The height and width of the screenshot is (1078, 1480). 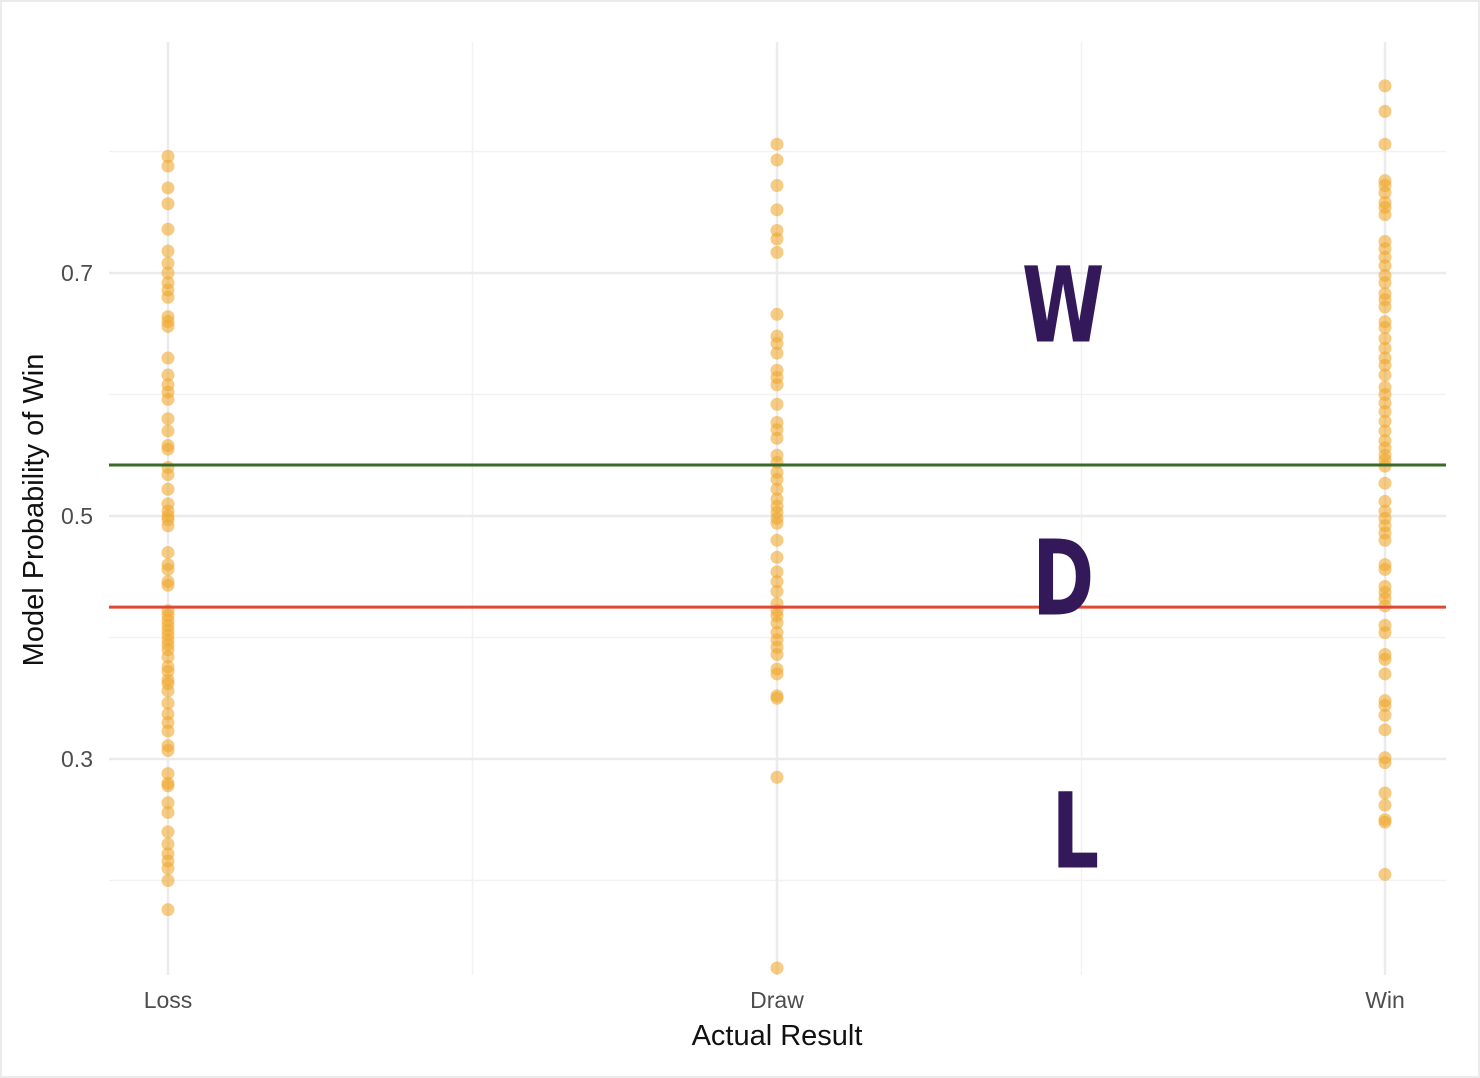 I want to click on y-tick-label: 0.3, so click(x=77, y=759).